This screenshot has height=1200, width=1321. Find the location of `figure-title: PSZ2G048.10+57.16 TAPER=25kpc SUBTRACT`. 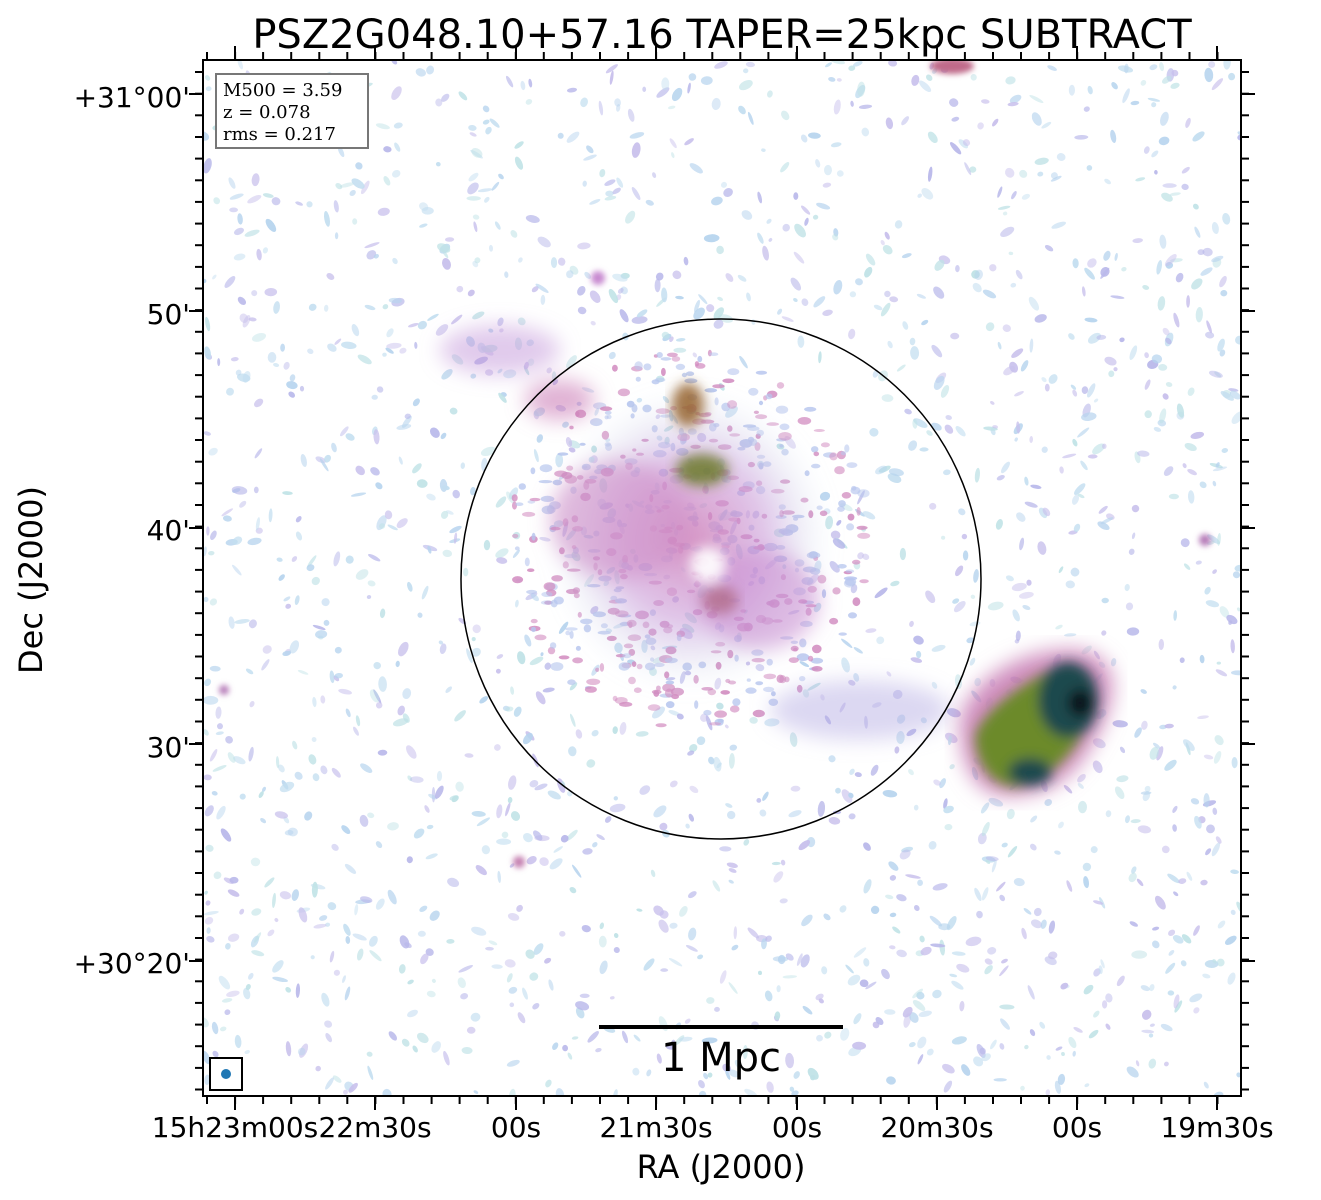

figure-title: PSZ2G048.10+57.16 TAPER=25kpc SUBTRACT is located at coordinates (722, 35).